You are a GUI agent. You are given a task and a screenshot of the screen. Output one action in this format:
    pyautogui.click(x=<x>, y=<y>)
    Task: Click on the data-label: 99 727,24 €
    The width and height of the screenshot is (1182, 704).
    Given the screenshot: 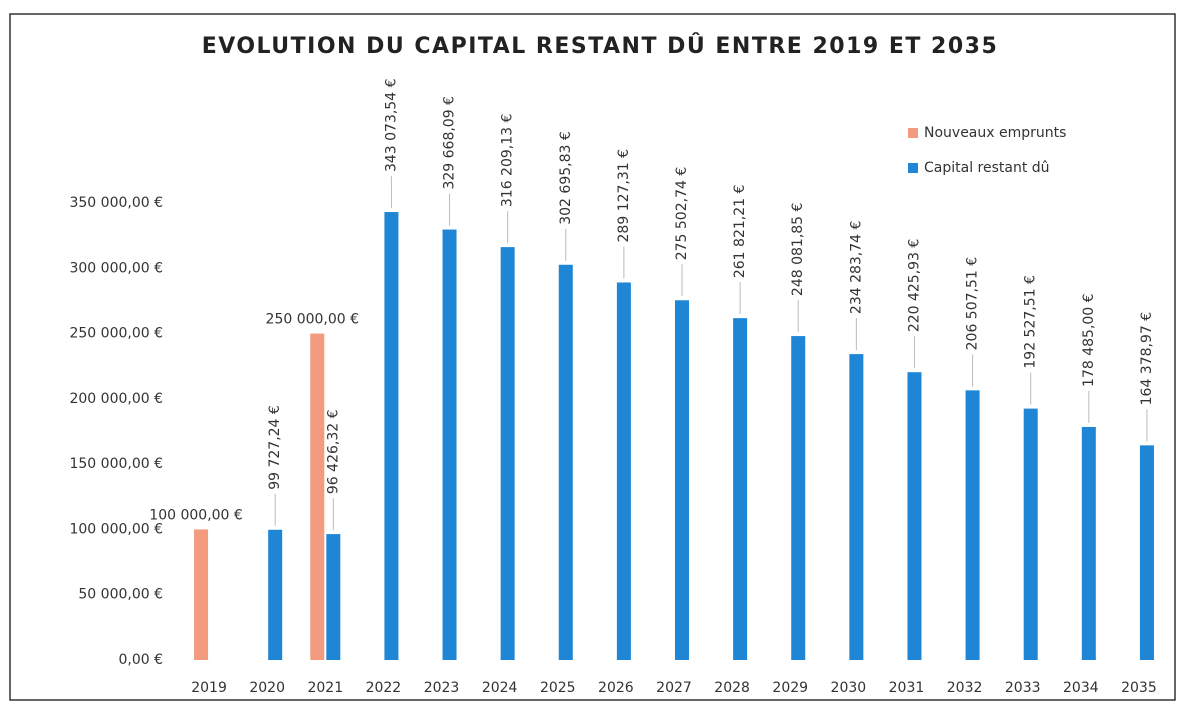 What is the action you would take?
    pyautogui.click(x=275, y=447)
    